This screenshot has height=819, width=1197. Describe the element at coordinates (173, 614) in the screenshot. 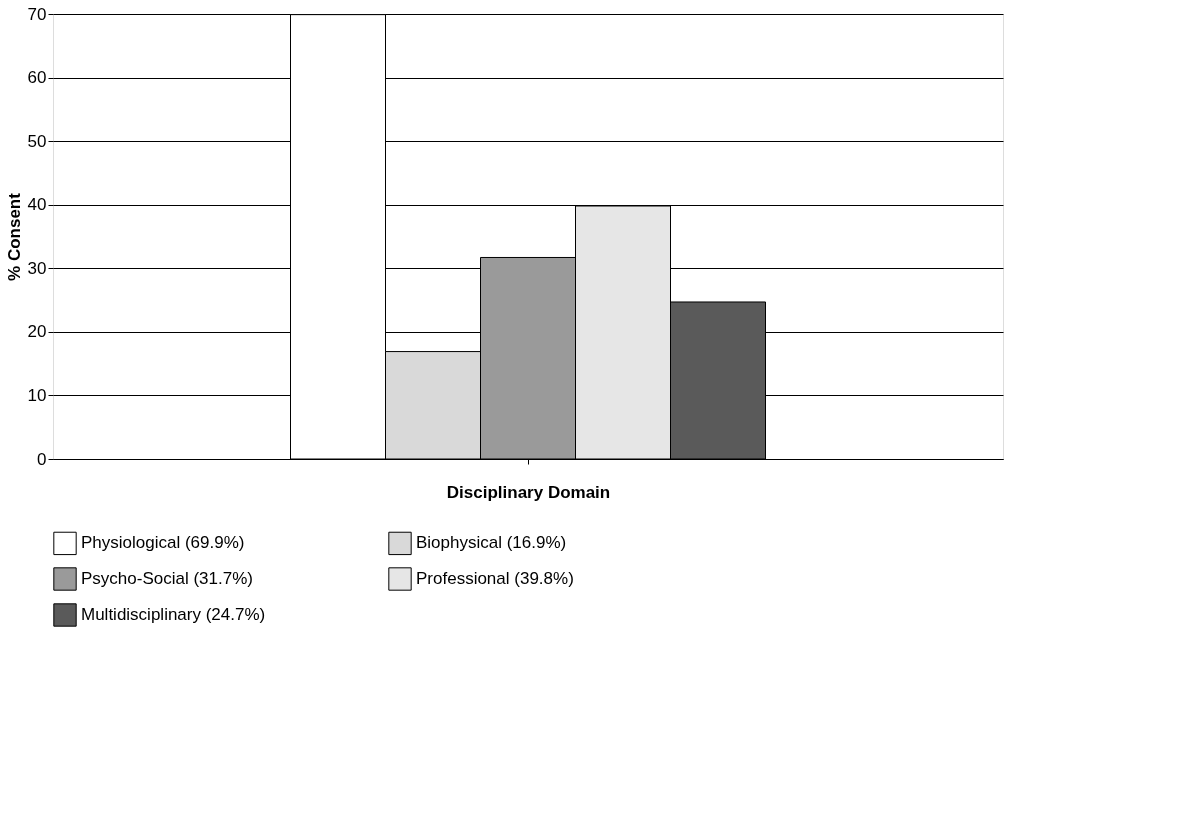

I see `legend-label: Multidisciplinary (24.7%)` at that location.